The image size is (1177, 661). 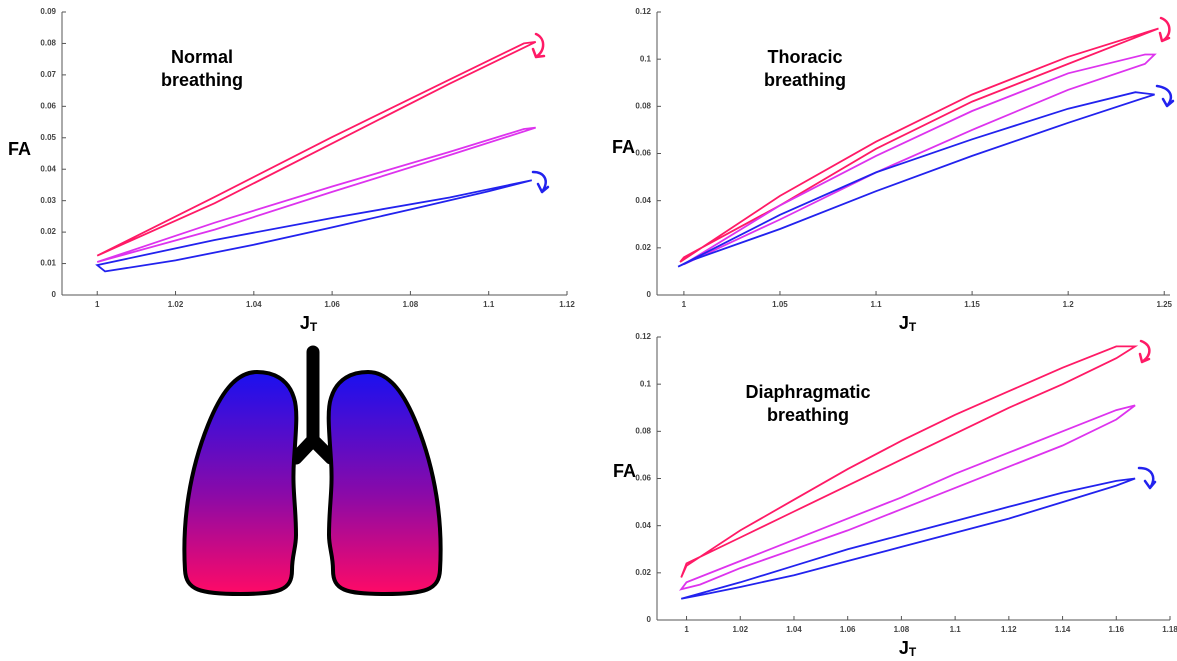 I want to click on annotation: Diaphragmatic, so click(x=807, y=392).